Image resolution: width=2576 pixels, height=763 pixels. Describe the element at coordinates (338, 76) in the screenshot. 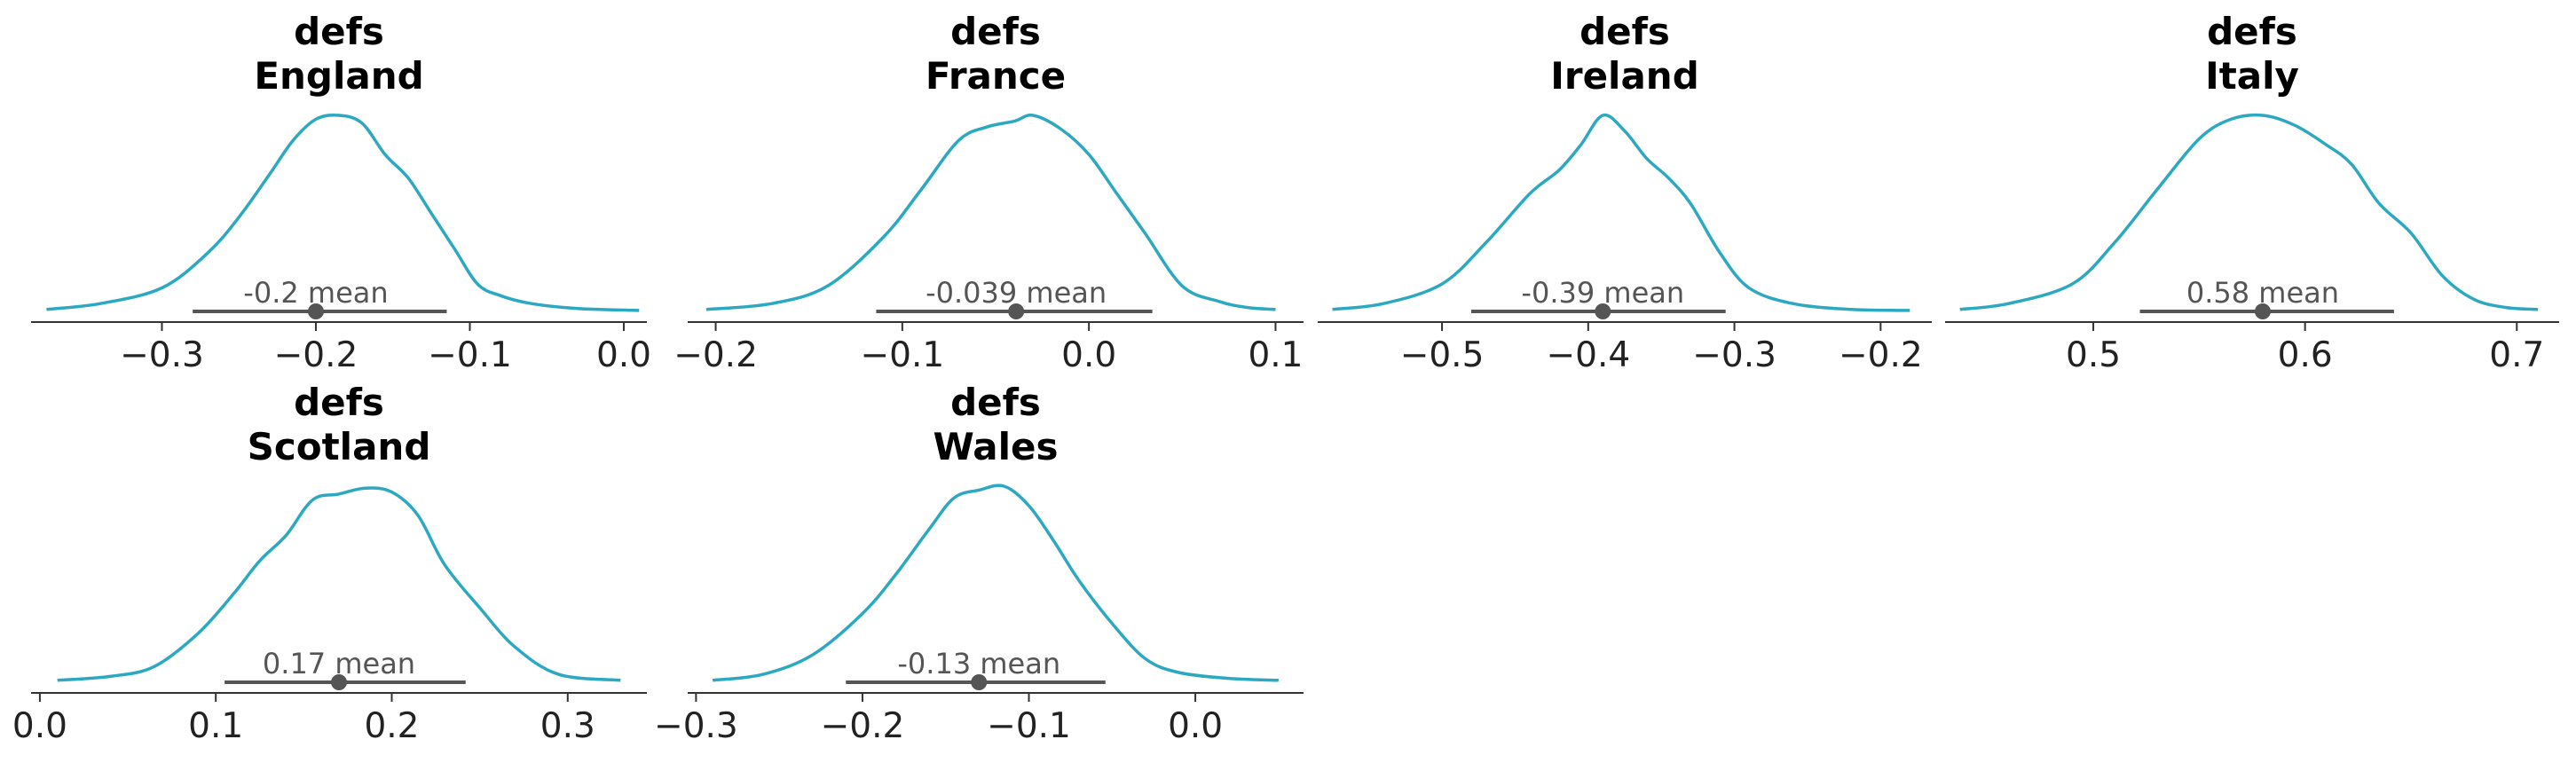

I see `panel-title-country: England` at that location.